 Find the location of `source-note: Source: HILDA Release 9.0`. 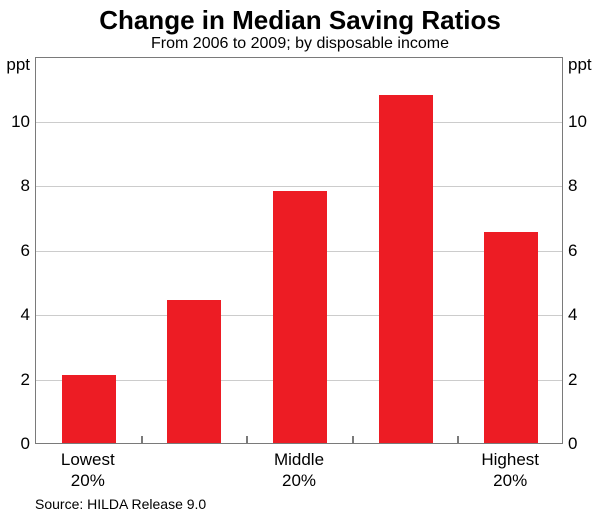

source-note: Source: HILDA Release 9.0 is located at coordinates (121, 504).